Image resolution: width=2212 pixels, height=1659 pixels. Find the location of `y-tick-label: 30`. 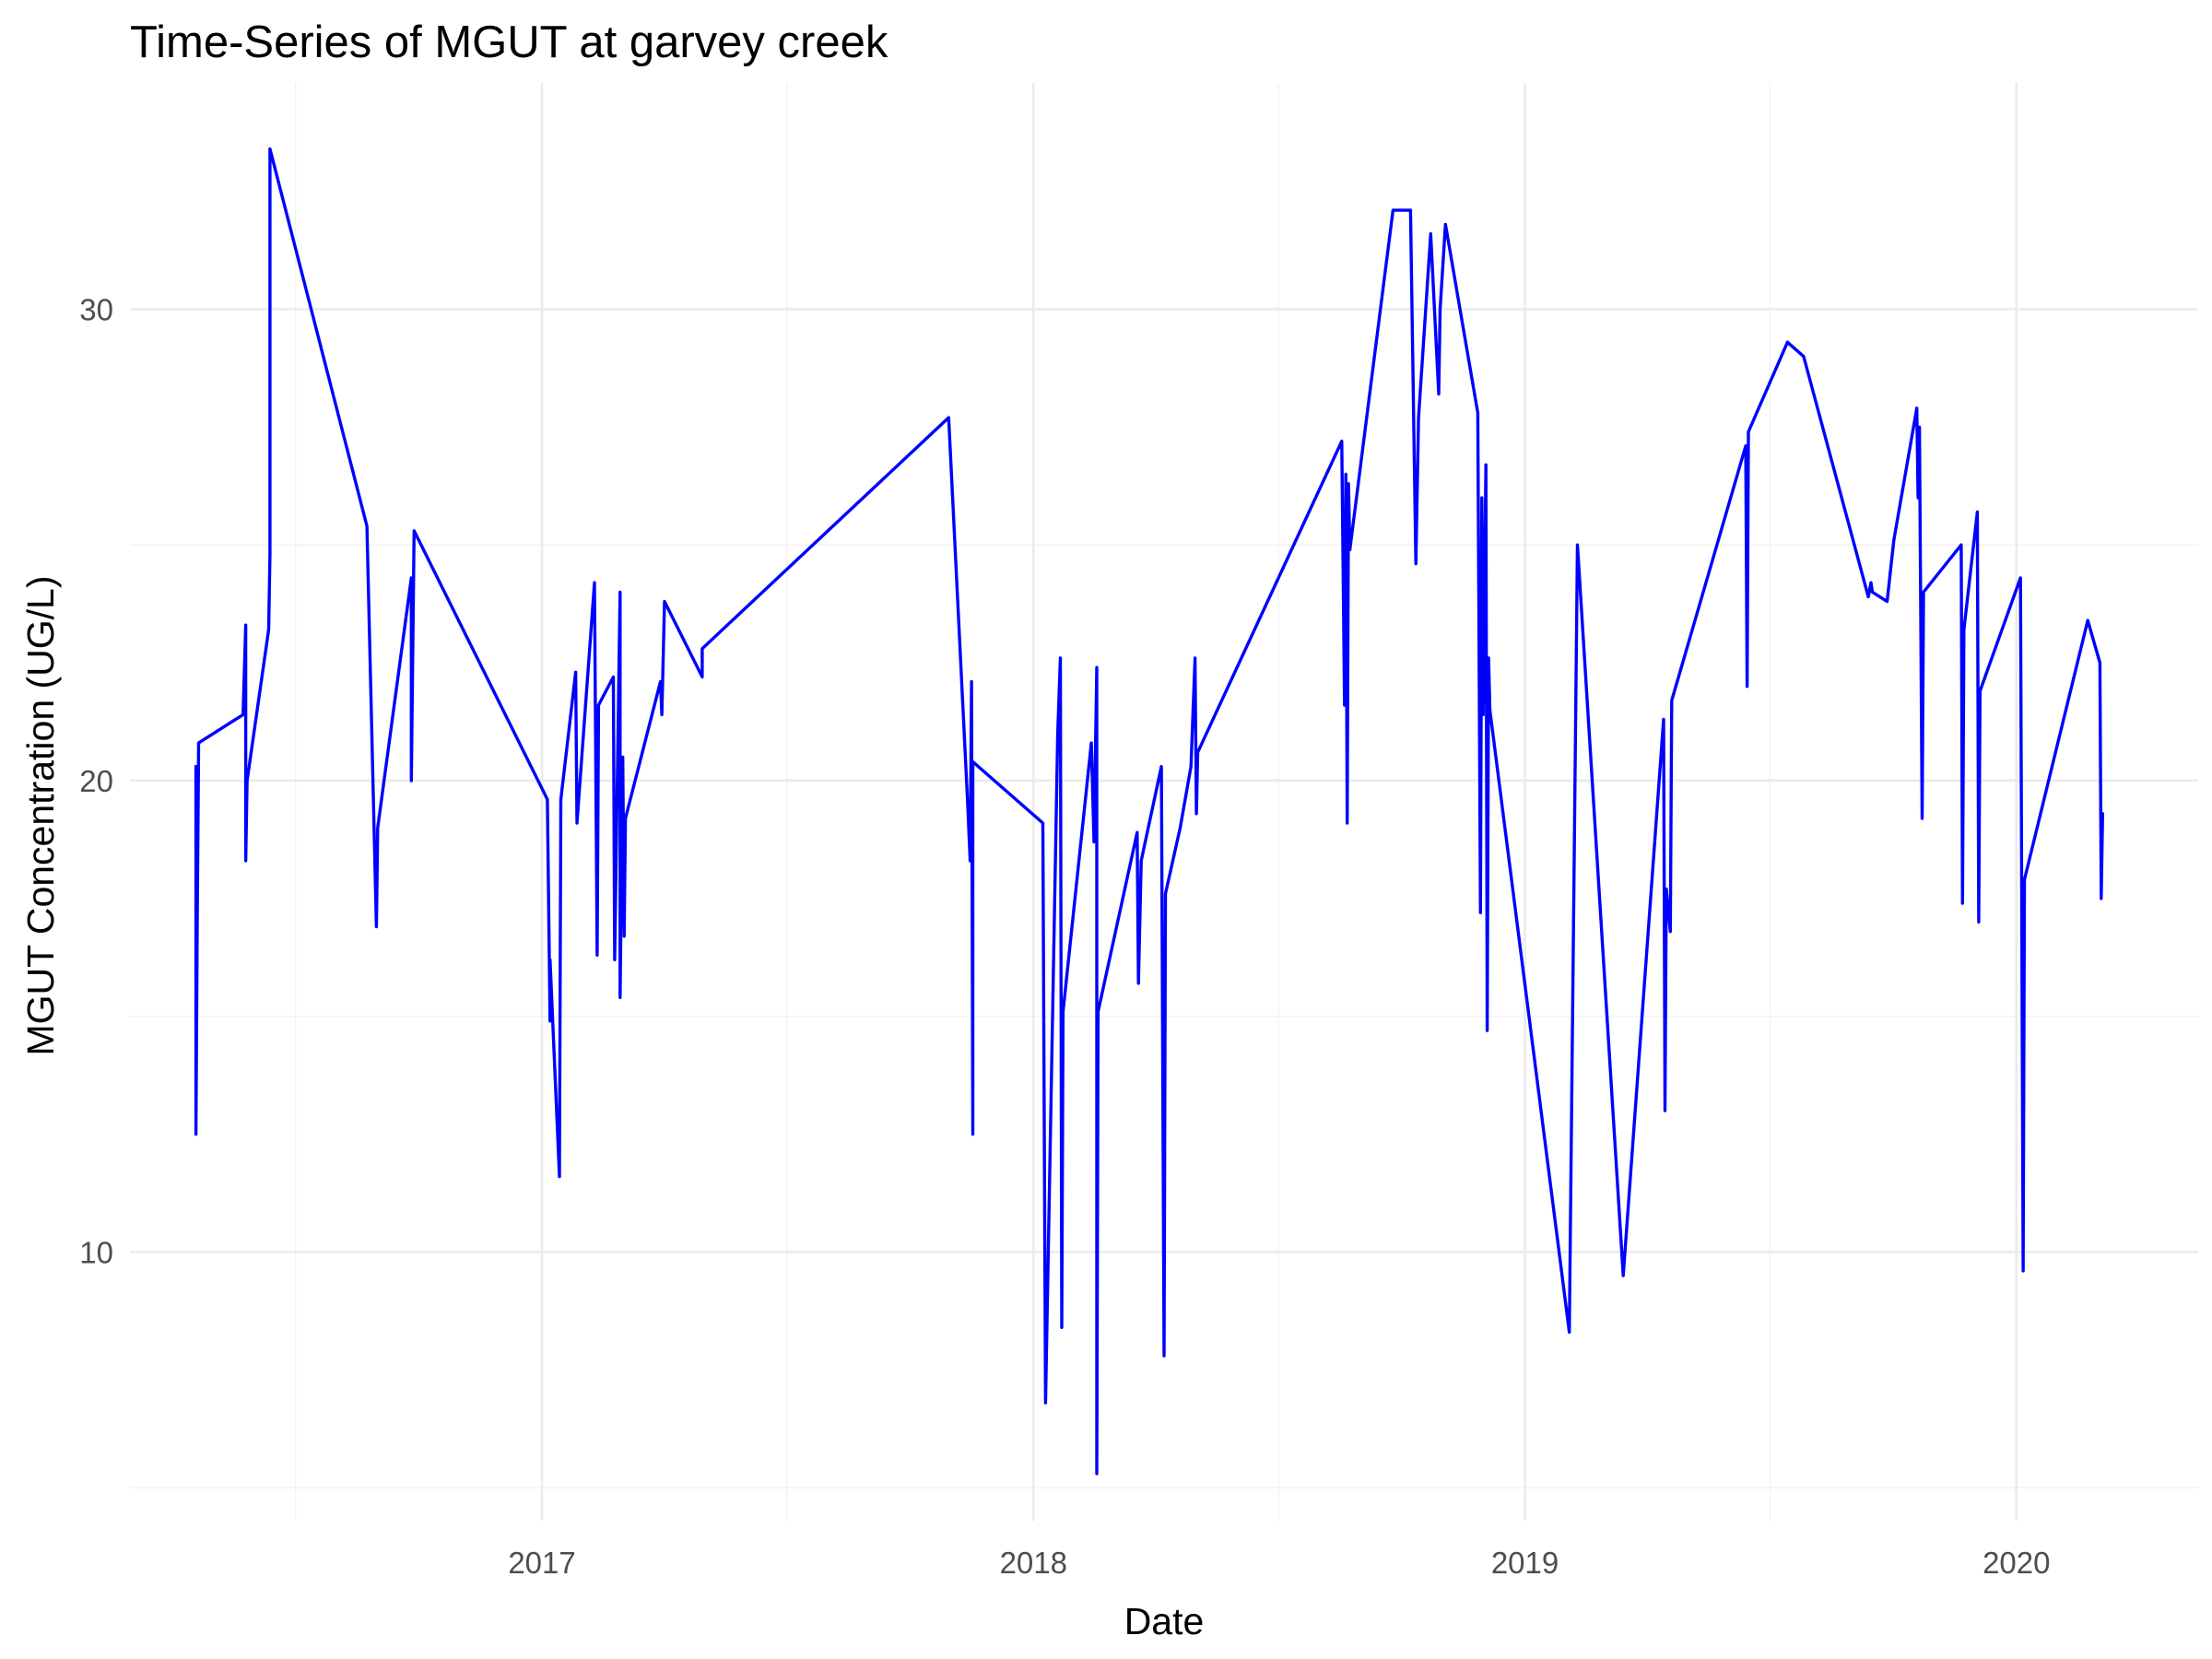

y-tick-label: 30 is located at coordinates (96, 310).